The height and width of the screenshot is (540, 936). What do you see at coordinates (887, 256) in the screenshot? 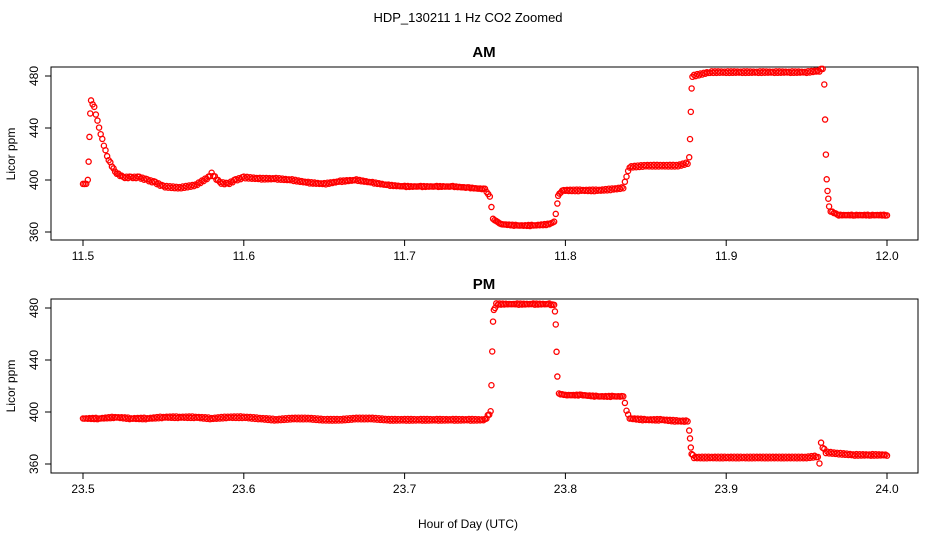
I see `am-x-tick-label: 12.0` at bounding box center [887, 256].